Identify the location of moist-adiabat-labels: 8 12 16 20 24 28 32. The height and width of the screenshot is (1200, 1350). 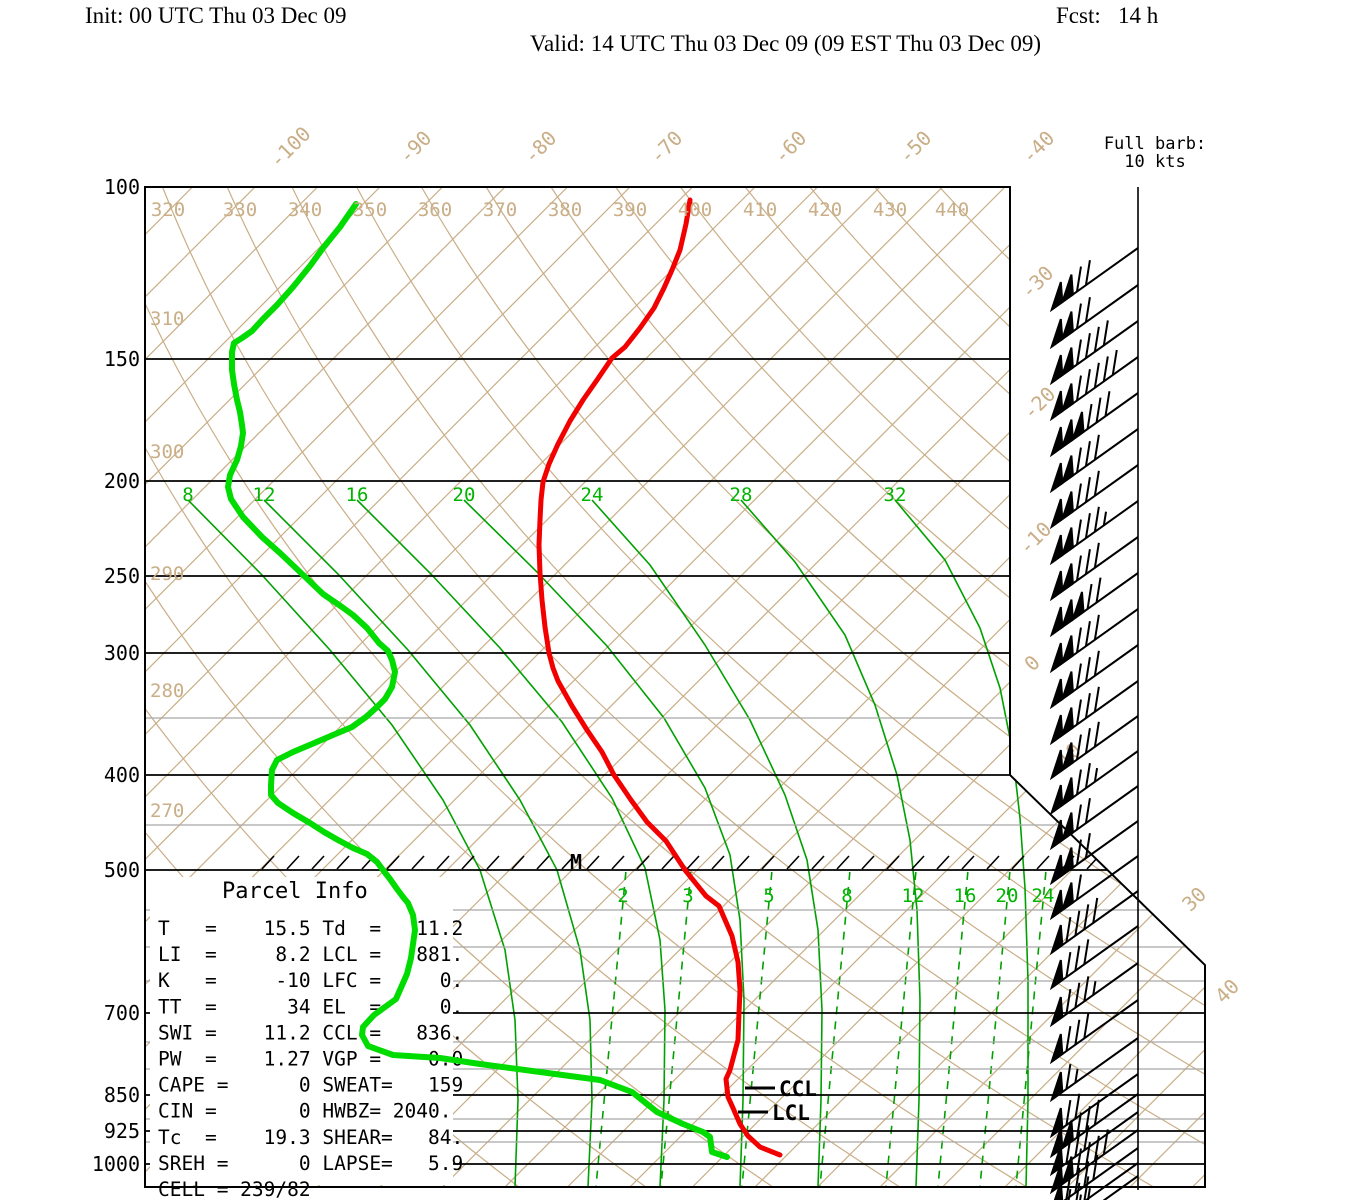
(544, 495).